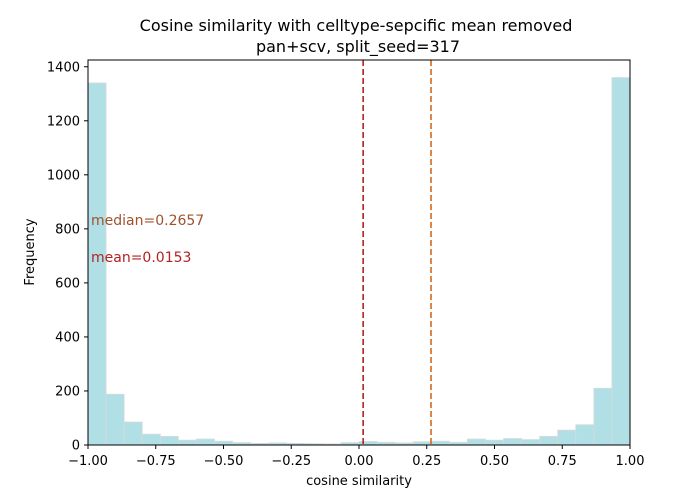 The height and width of the screenshot is (504, 700). What do you see at coordinates (67, 391) in the screenshot?
I see `y-tick-label: 200` at bounding box center [67, 391].